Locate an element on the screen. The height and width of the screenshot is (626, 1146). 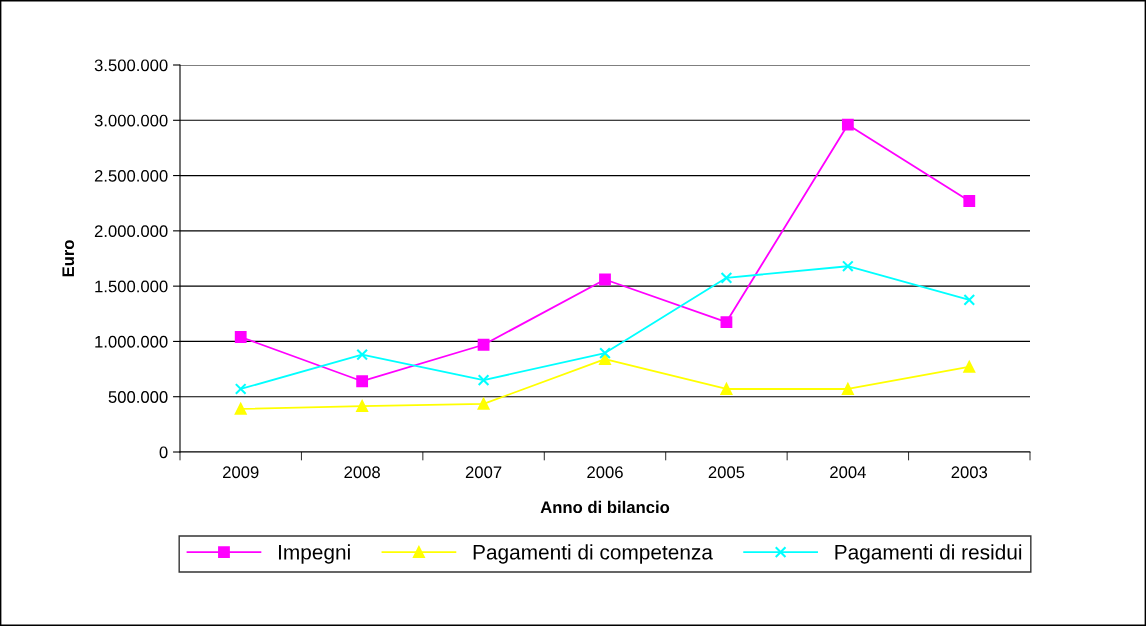
x-tick-label: 2008 is located at coordinates (362, 472).